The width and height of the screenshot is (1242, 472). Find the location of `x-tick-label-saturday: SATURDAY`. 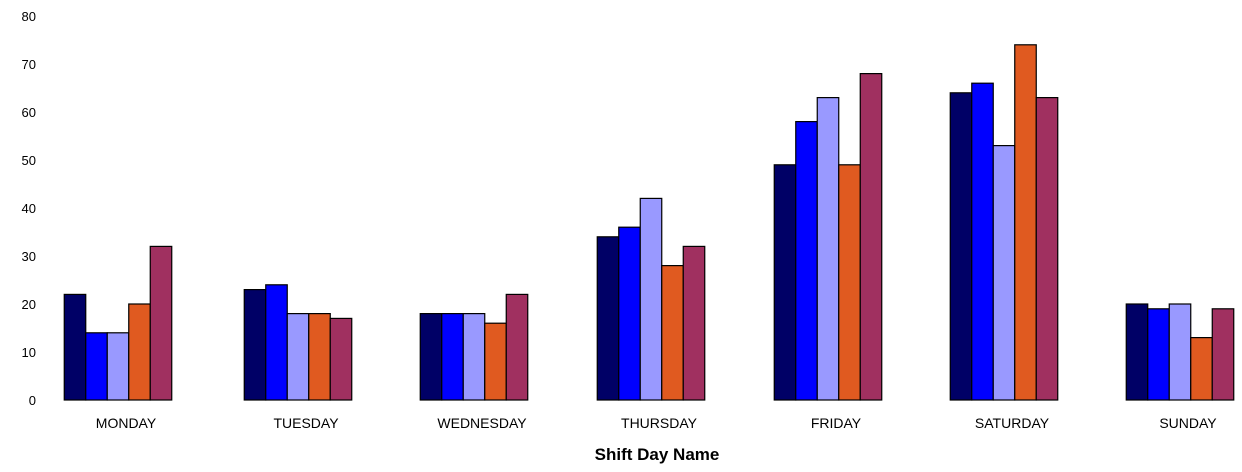

x-tick-label-saturday: SATURDAY is located at coordinates (1012, 423).